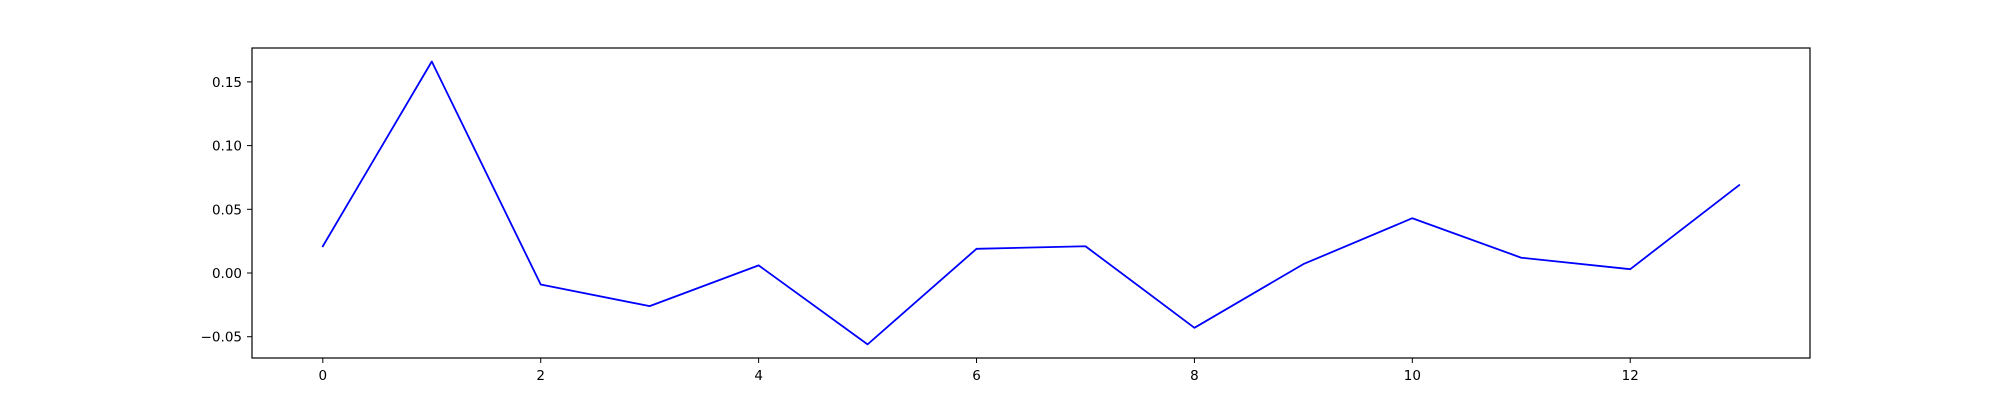 The image size is (2000, 400). What do you see at coordinates (976, 376) in the screenshot?
I see `x-tick-label: 6` at bounding box center [976, 376].